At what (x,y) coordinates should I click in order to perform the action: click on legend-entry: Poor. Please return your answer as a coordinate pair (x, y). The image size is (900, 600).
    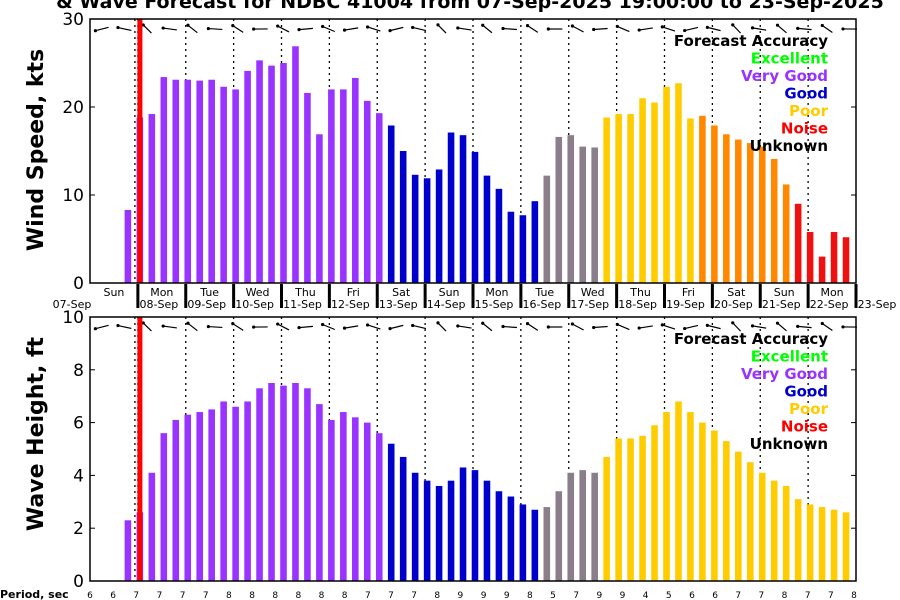
    Looking at the image, I should click on (809, 409).